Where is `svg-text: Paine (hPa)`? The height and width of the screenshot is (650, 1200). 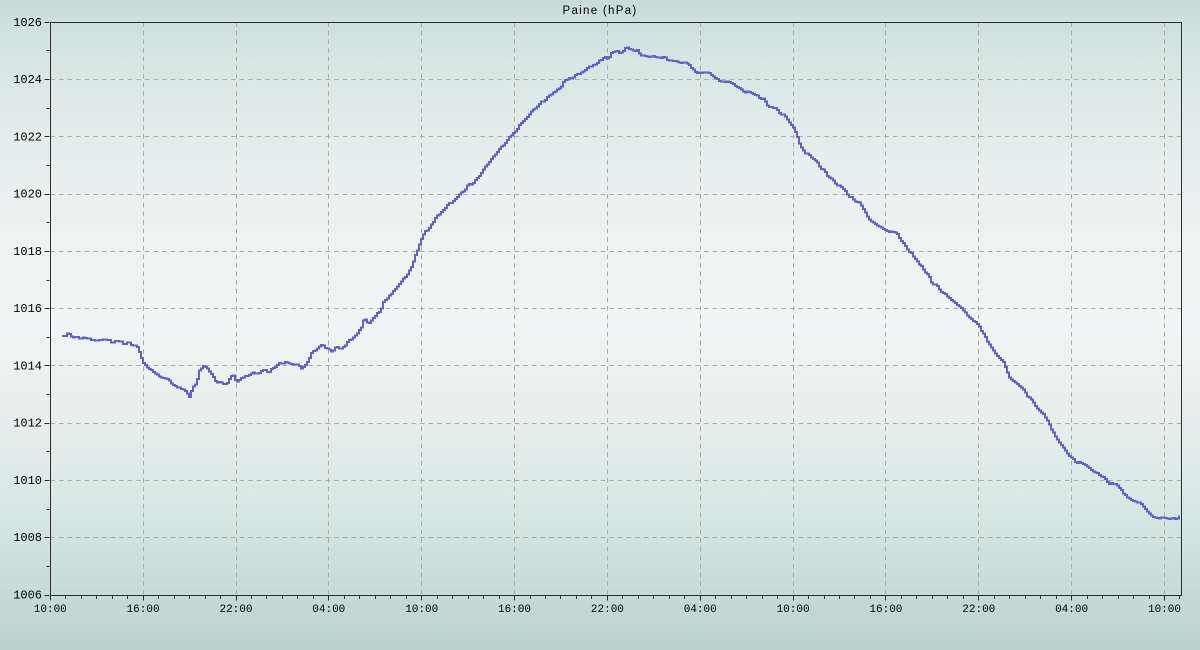
svg-text: Paine (hPa) is located at coordinates (599, 11).